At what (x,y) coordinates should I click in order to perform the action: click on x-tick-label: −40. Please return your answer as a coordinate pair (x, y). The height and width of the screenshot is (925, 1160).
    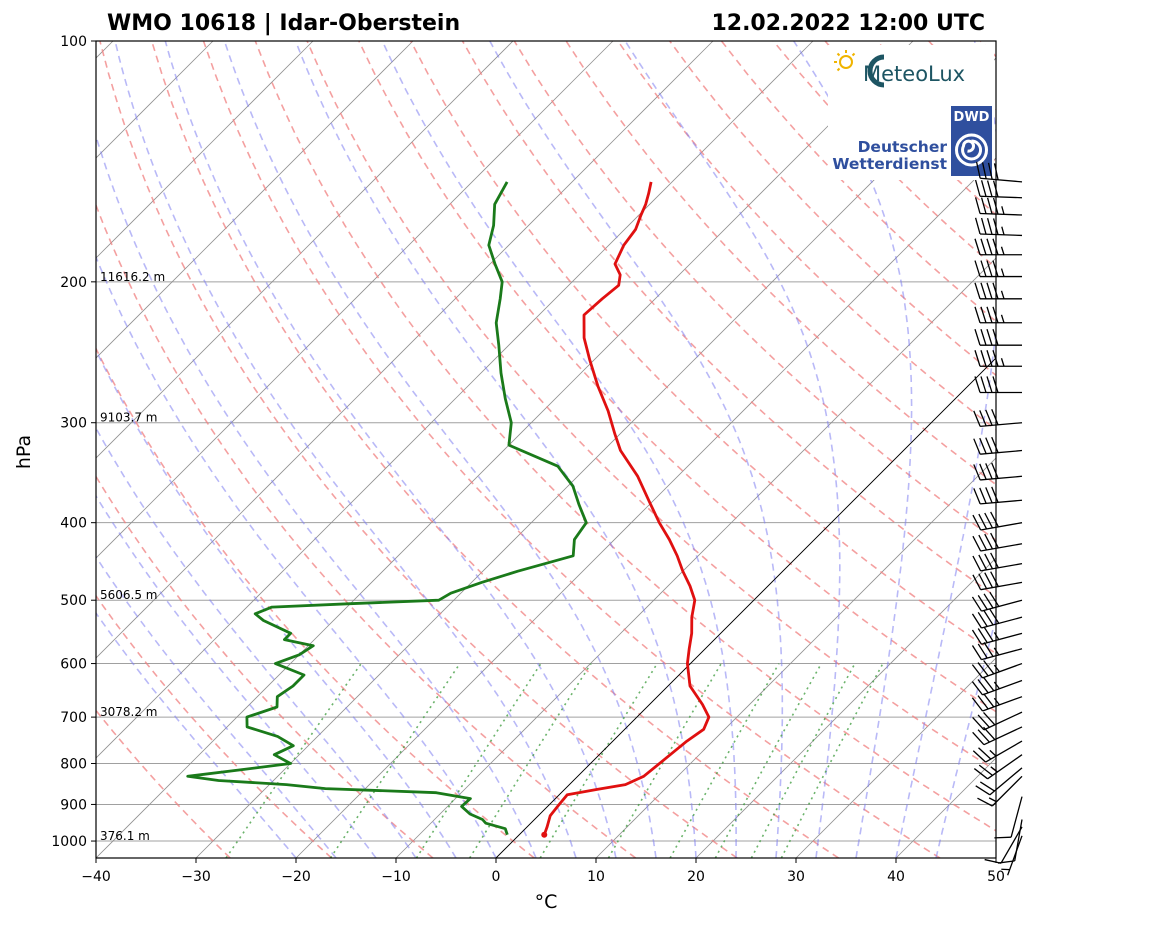
    Looking at the image, I should click on (96, 877).